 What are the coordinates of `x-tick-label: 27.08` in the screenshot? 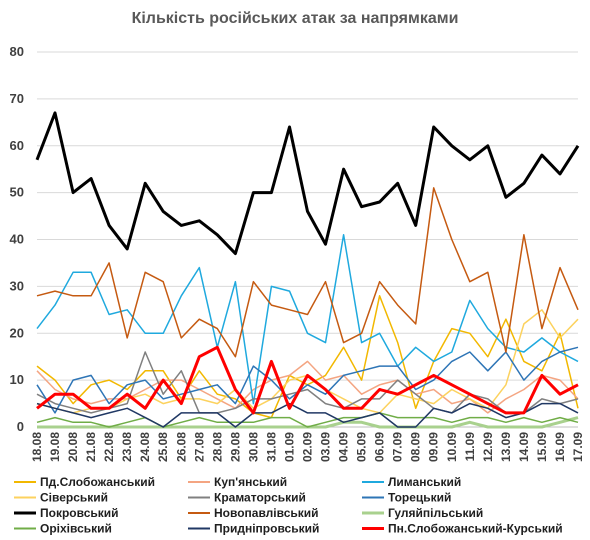 It's located at (199, 447).